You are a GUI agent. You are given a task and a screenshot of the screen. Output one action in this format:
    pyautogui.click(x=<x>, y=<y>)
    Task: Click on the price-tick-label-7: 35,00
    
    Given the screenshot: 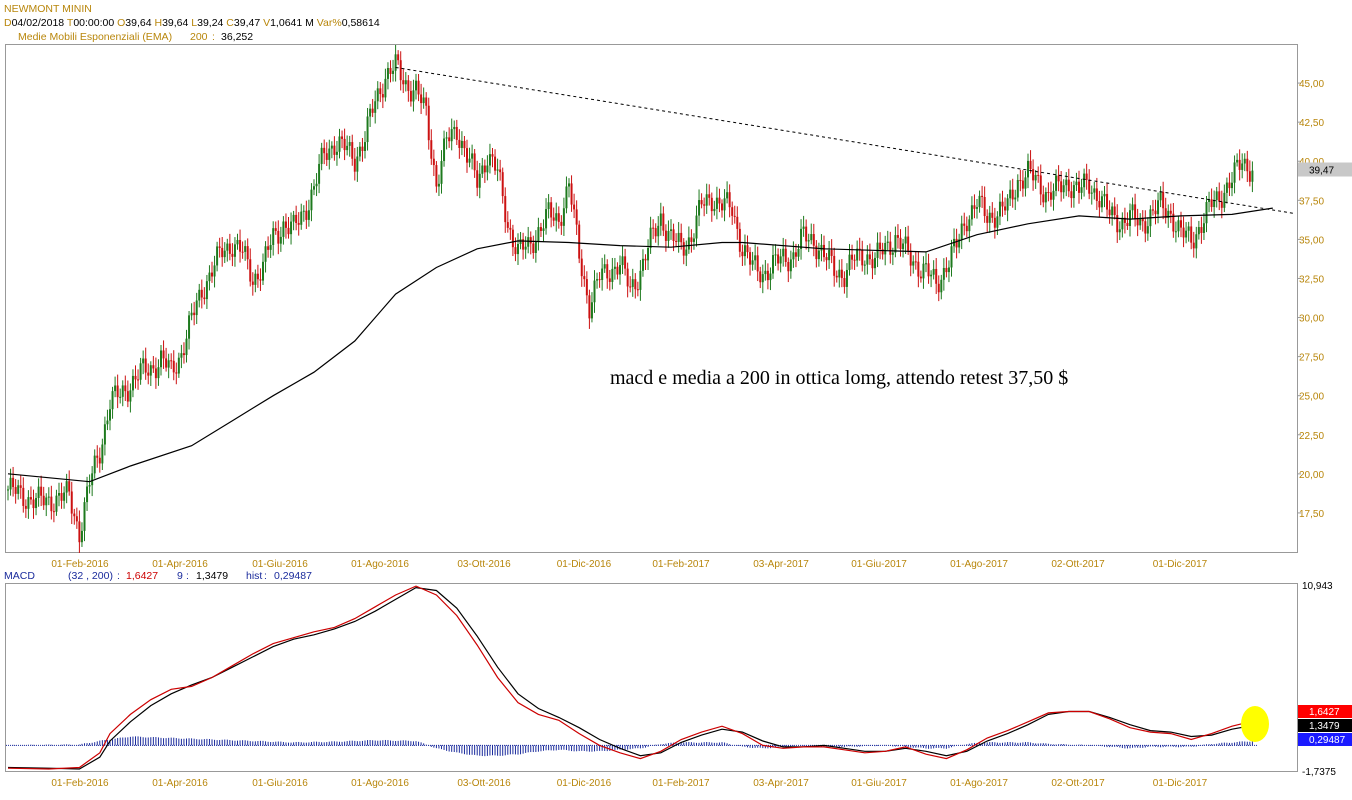 What is the action you would take?
    pyautogui.click(x=1311, y=240)
    